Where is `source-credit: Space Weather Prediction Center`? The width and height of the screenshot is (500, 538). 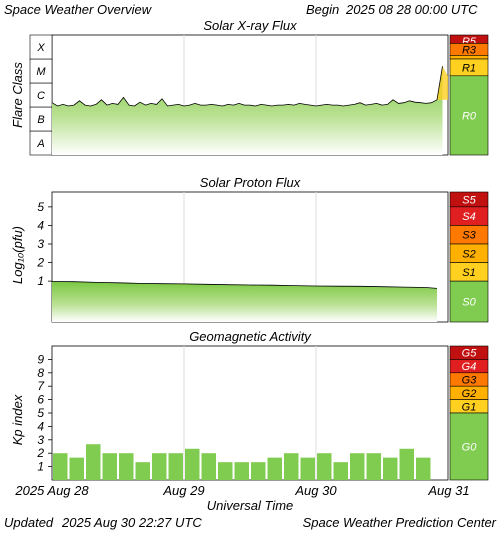
source-credit: Space Weather Prediction Center is located at coordinates (400, 522).